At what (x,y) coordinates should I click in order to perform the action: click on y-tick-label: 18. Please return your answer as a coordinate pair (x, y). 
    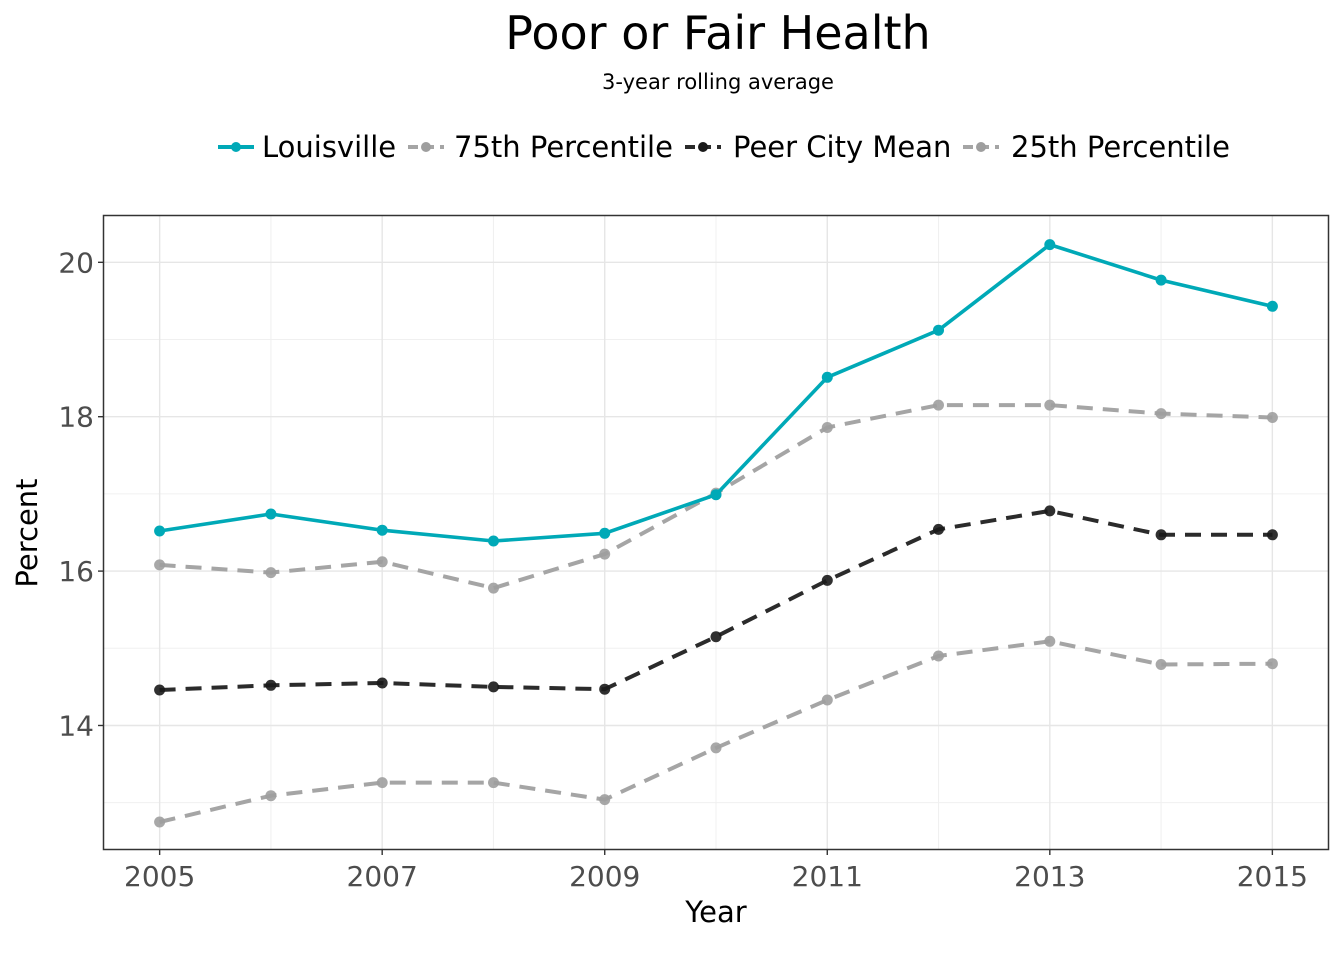
    Looking at the image, I should click on (76, 417).